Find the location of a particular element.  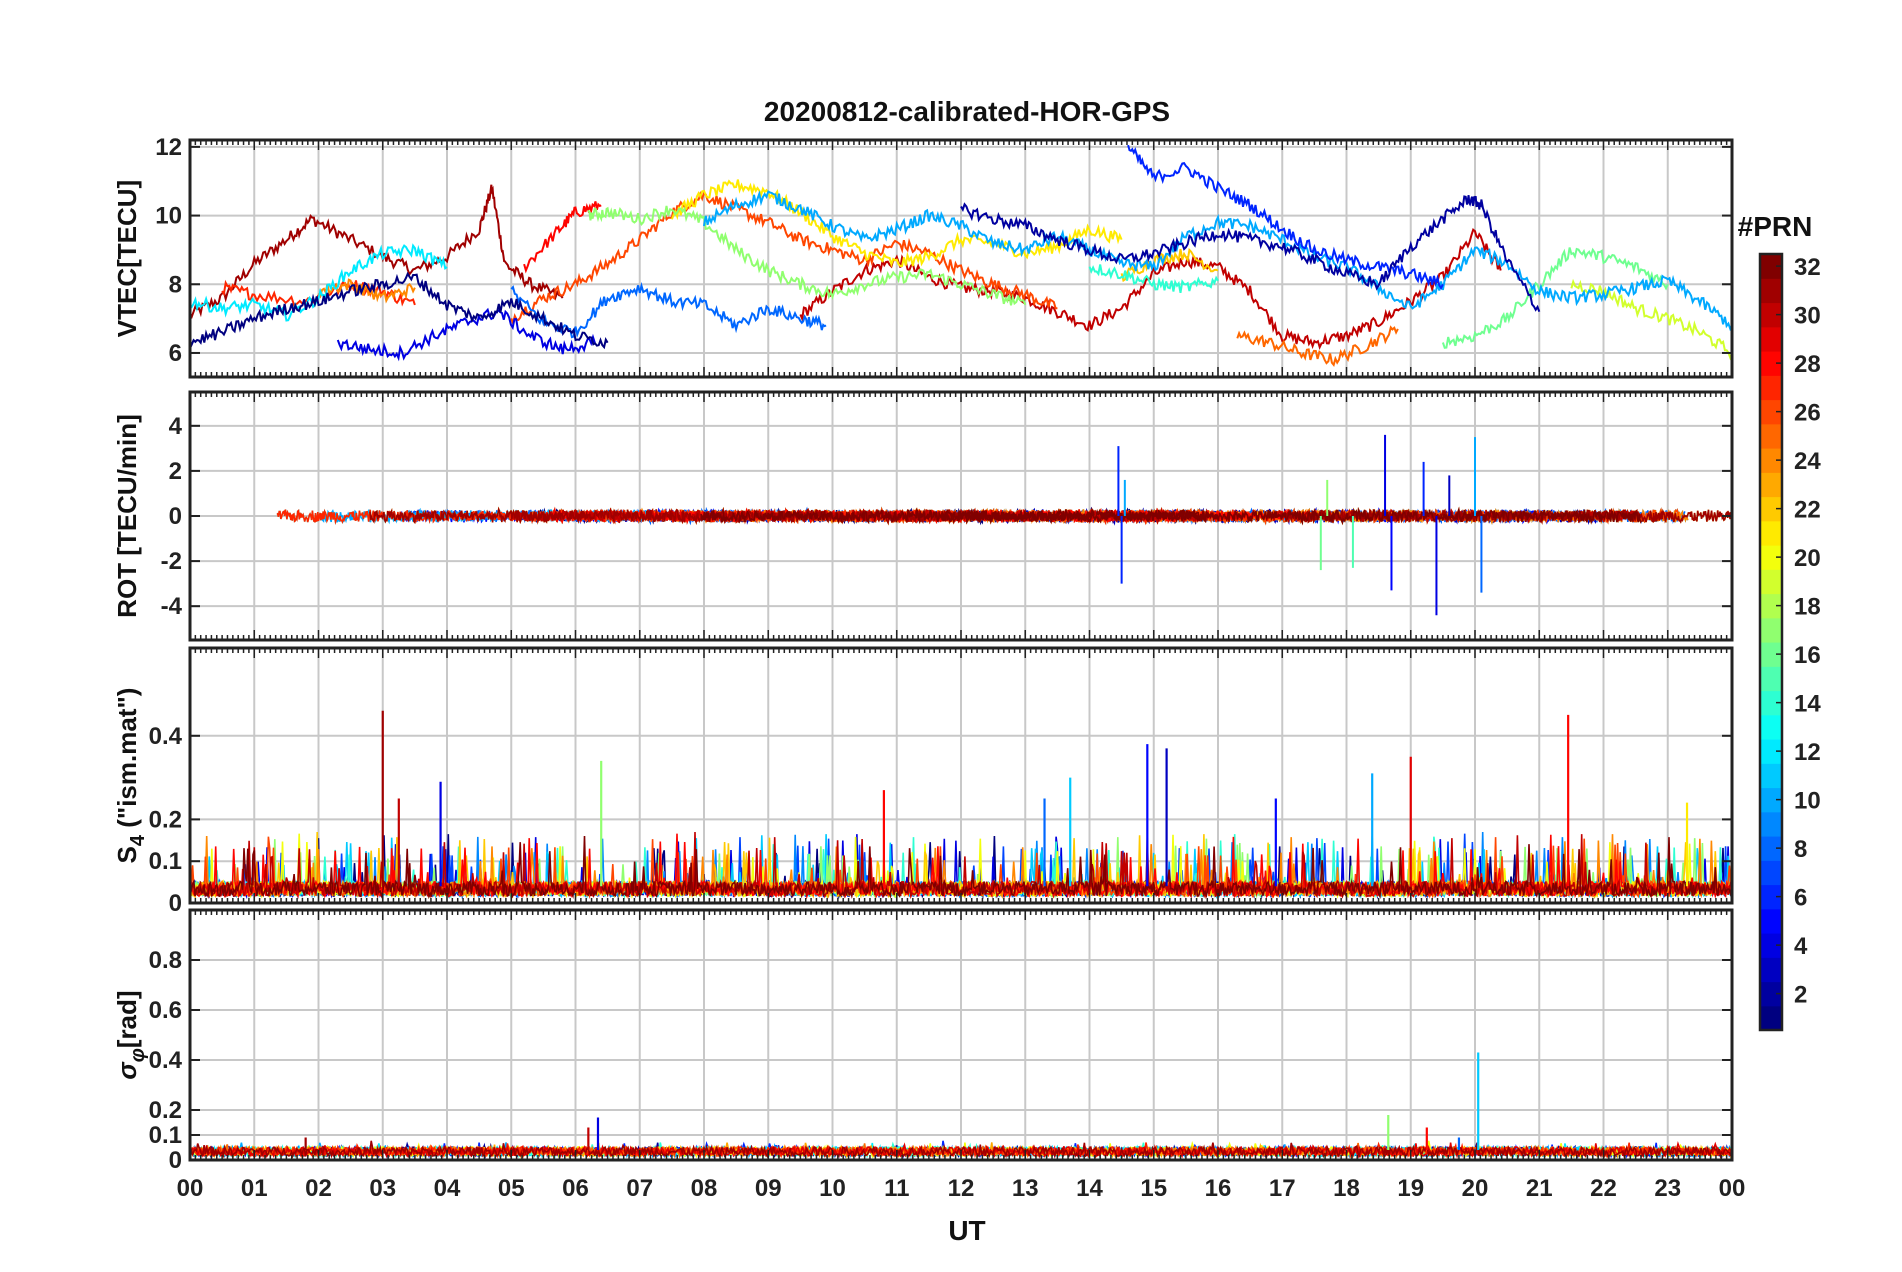

x-tick-label: 12 is located at coordinates (961, 1188).